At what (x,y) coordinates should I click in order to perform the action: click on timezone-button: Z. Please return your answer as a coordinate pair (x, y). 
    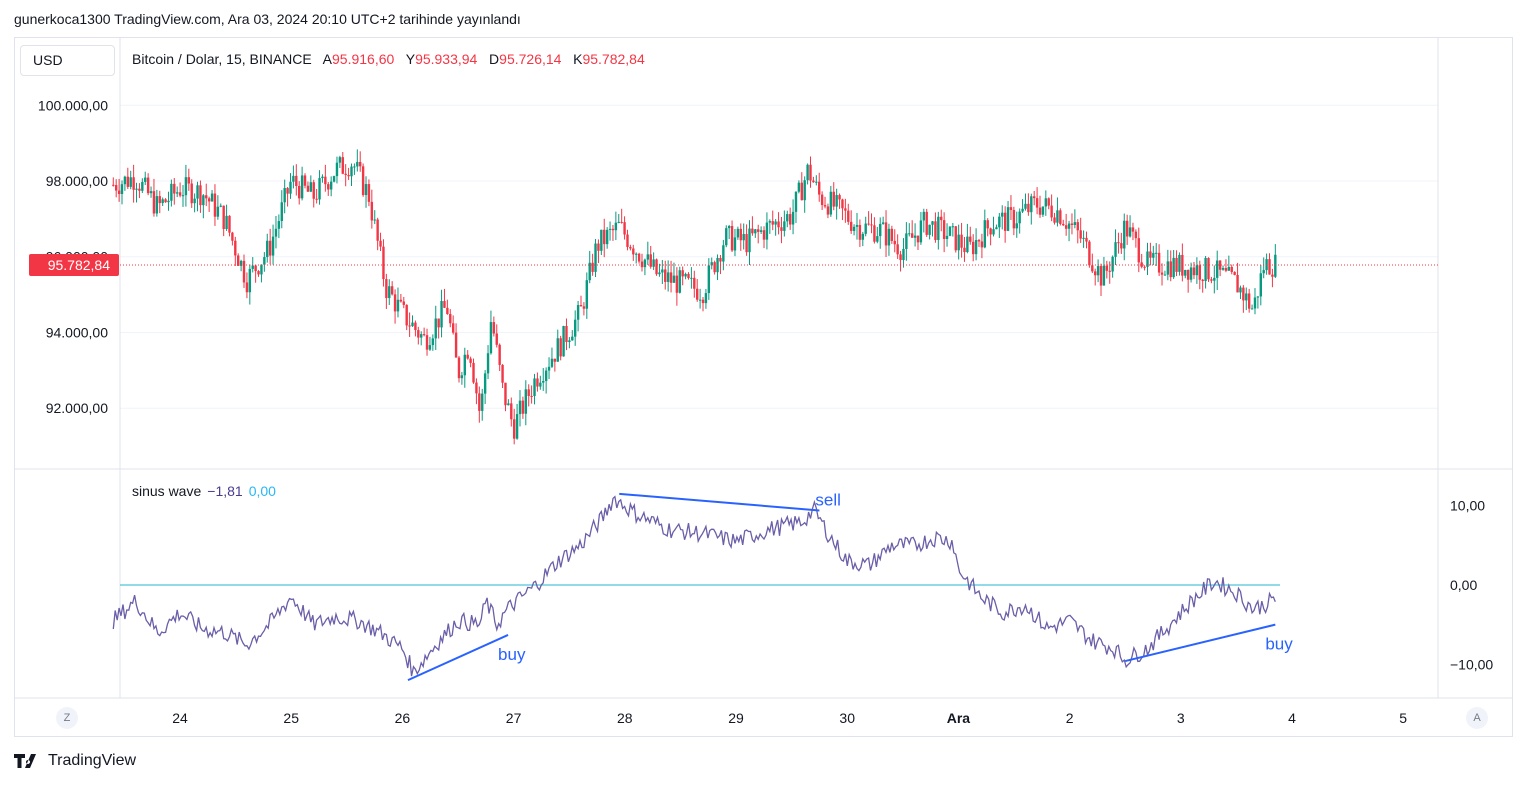
    Looking at the image, I should click on (67, 718).